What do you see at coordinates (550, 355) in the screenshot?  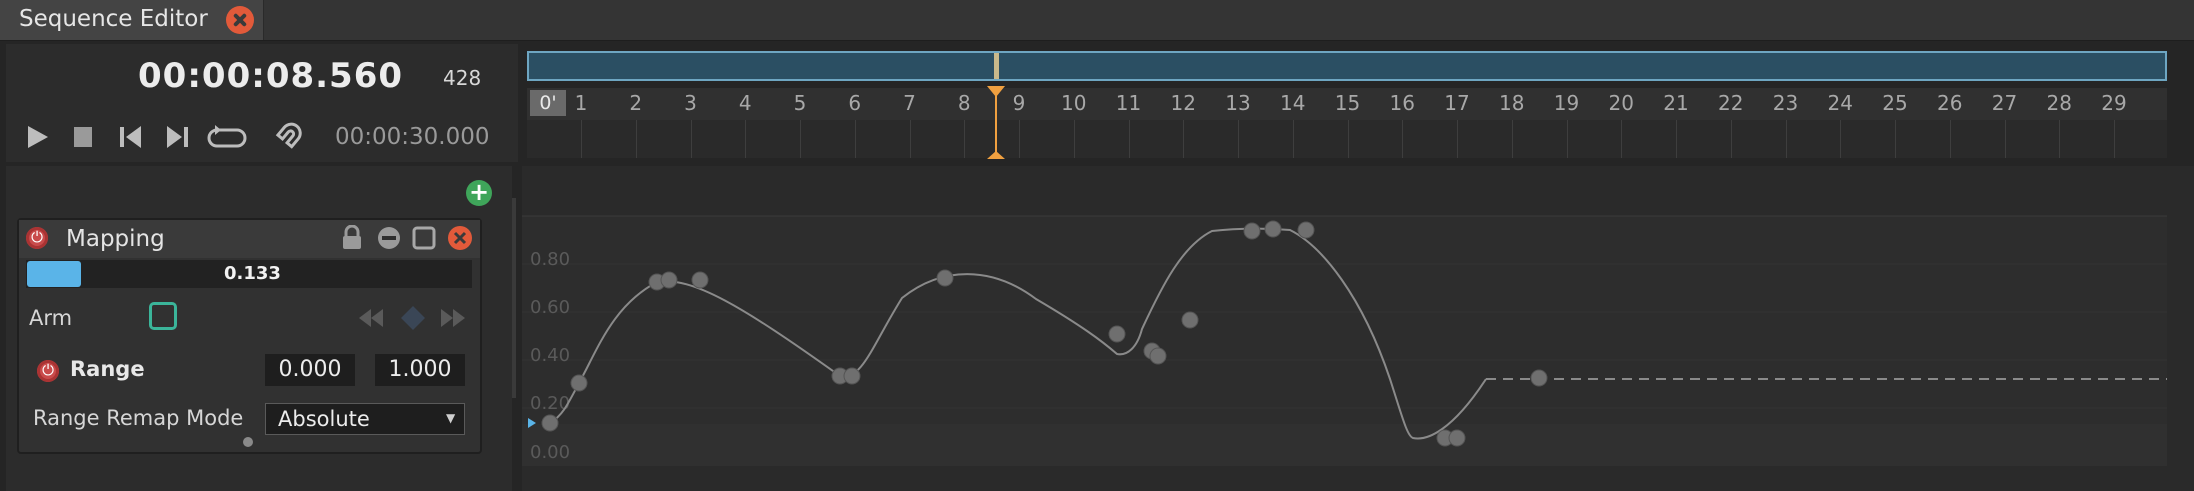 I see `y-label-0.40: 0.40` at bounding box center [550, 355].